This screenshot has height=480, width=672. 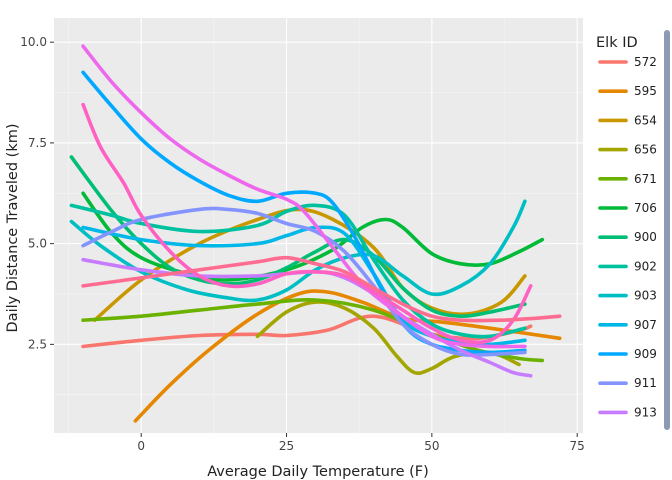 What do you see at coordinates (667, 230) in the screenshot?
I see `legend-scrollbar` at bounding box center [667, 230].